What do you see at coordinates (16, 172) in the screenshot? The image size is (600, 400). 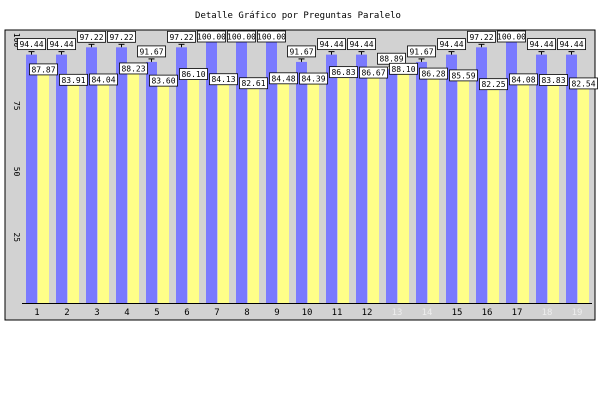 I see `y-tick-label: 50` at bounding box center [16, 172].